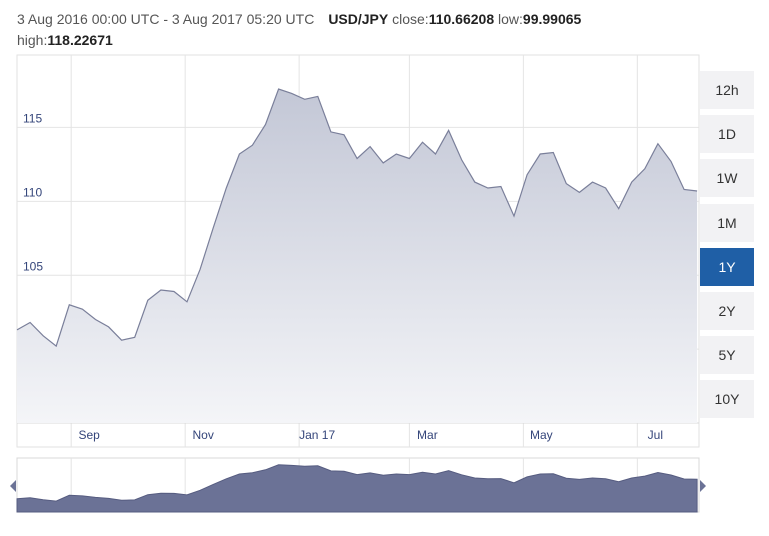 The height and width of the screenshot is (536, 769). What do you see at coordinates (541, 435) in the screenshot?
I see `x-tick-label: May` at bounding box center [541, 435].